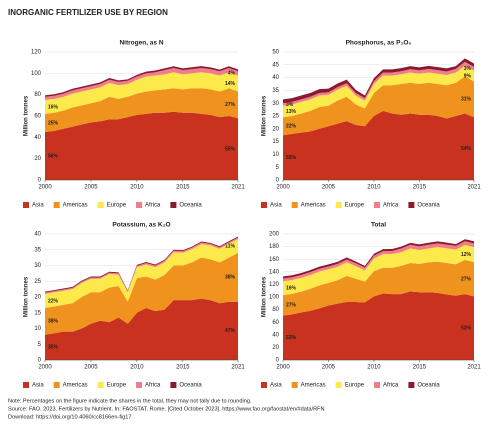  I want to click on x-tick-label: 2010, so click(137, 188).